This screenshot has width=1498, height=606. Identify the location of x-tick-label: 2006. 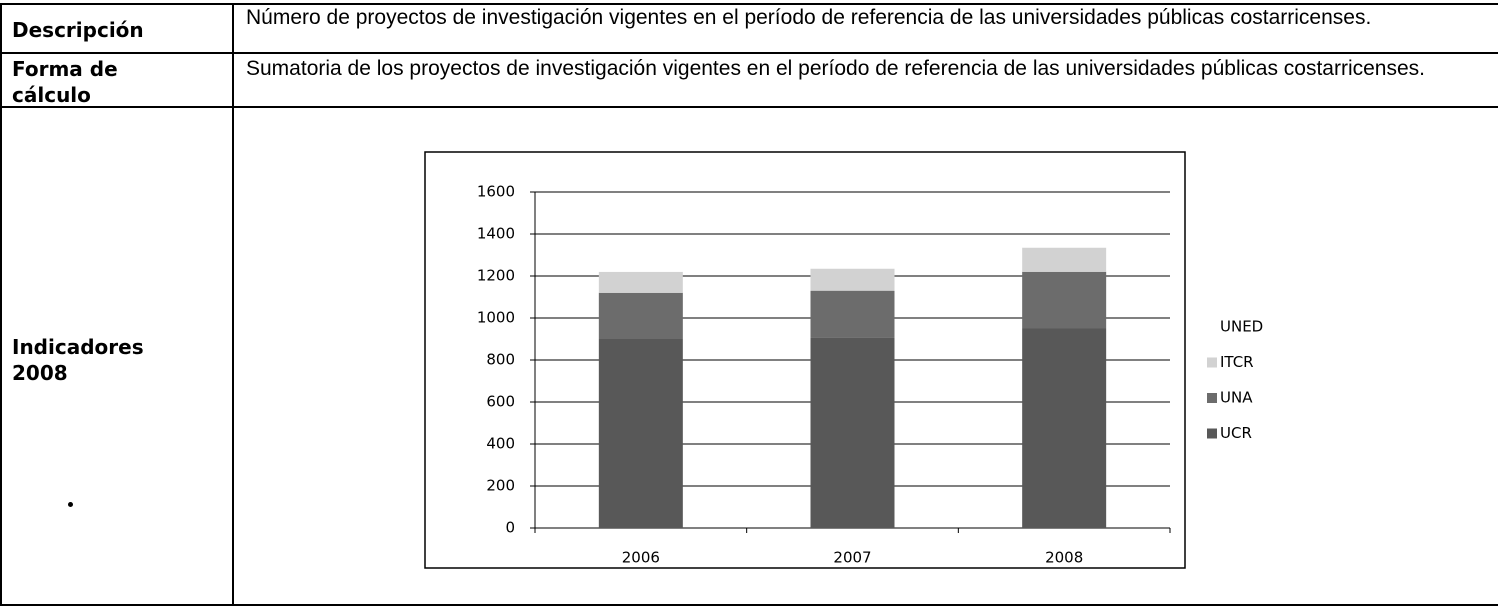
(641, 558).